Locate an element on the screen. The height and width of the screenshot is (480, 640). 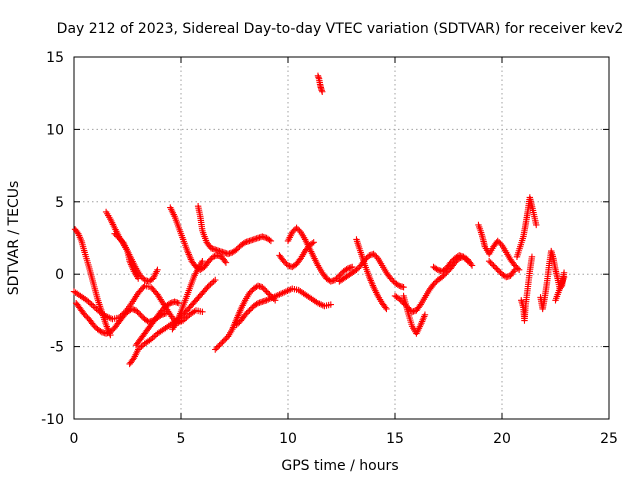
y-tick-label: -5 is located at coordinates (57, 348).